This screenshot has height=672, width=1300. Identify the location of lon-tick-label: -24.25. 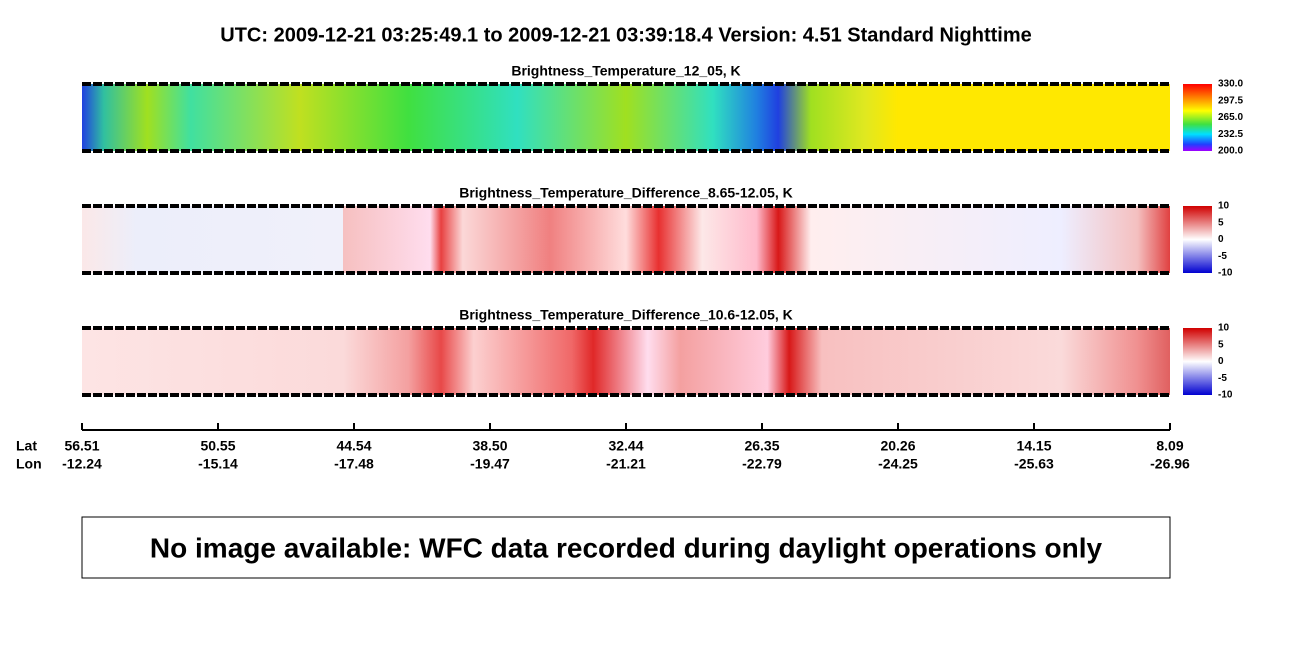
(898, 464).